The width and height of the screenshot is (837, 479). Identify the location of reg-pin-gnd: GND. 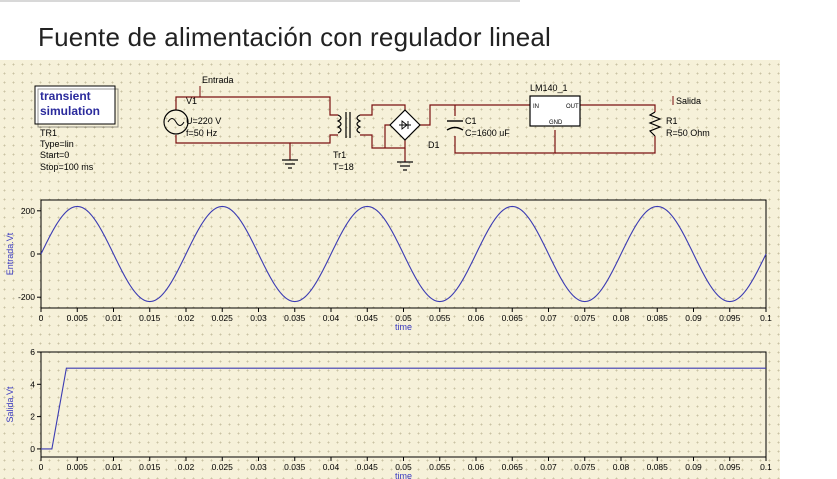
(556, 123).